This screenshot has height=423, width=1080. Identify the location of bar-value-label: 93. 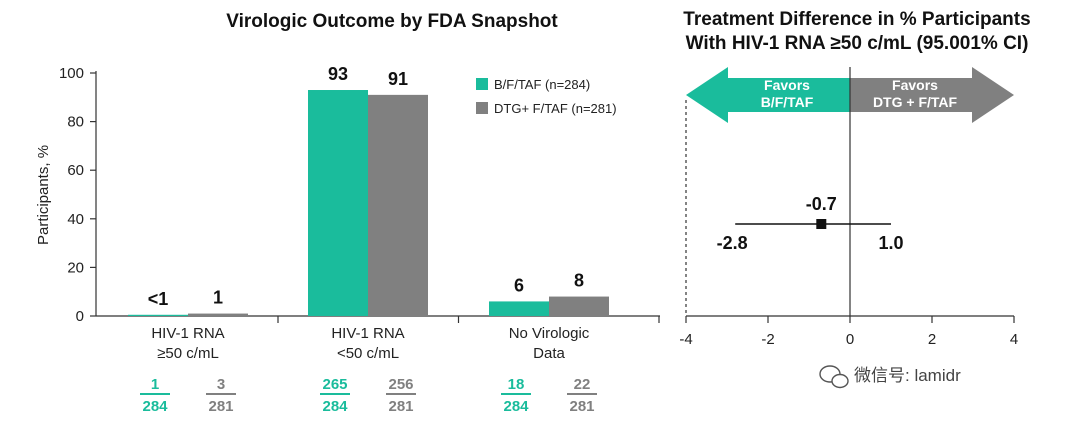
(338, 74).